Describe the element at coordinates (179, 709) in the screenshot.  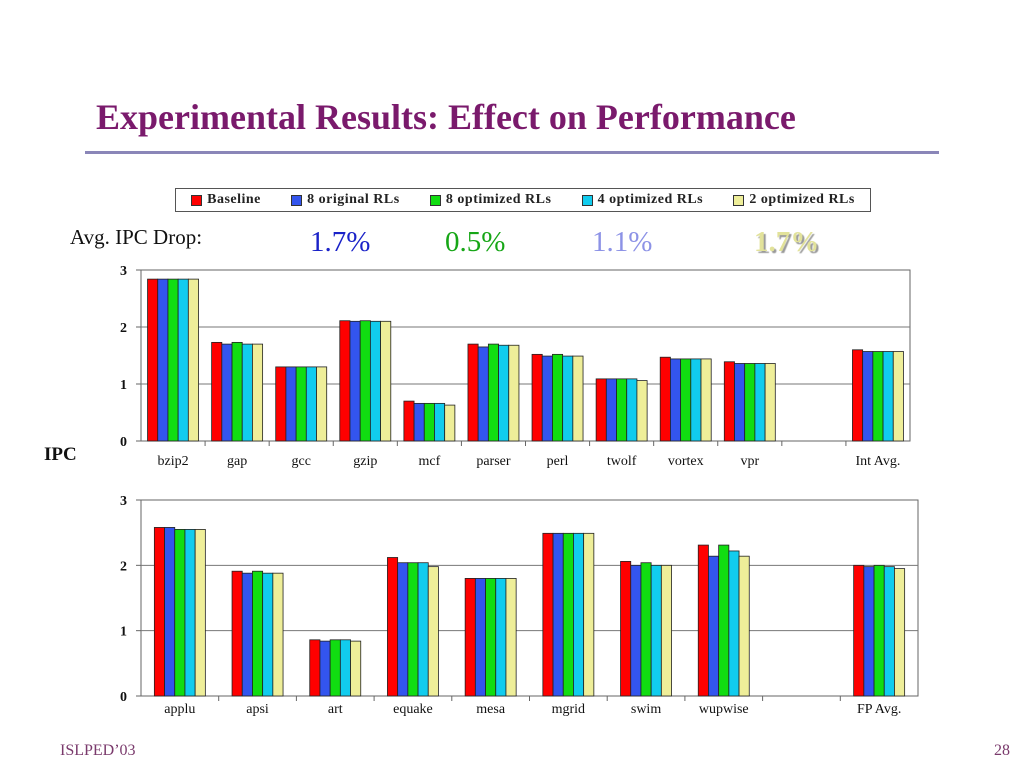
I see `x-tick-label: applu` at that location.